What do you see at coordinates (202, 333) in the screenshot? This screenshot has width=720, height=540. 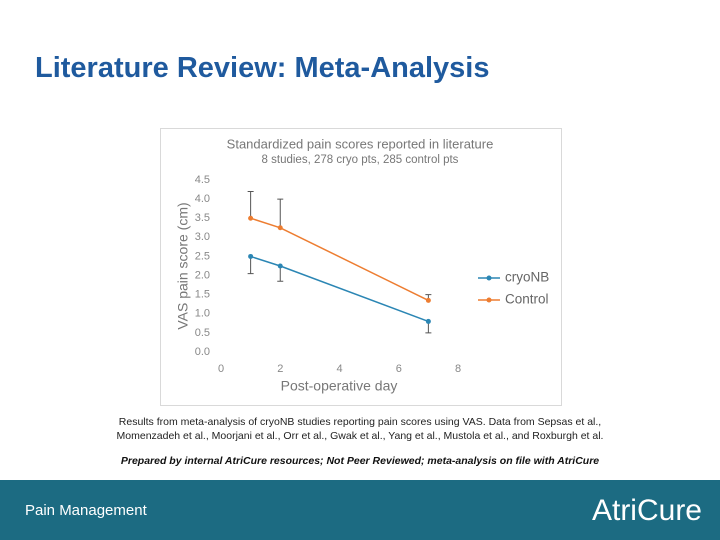 I see `y-tick-label: 0.5` at bounding box center [202, 333].